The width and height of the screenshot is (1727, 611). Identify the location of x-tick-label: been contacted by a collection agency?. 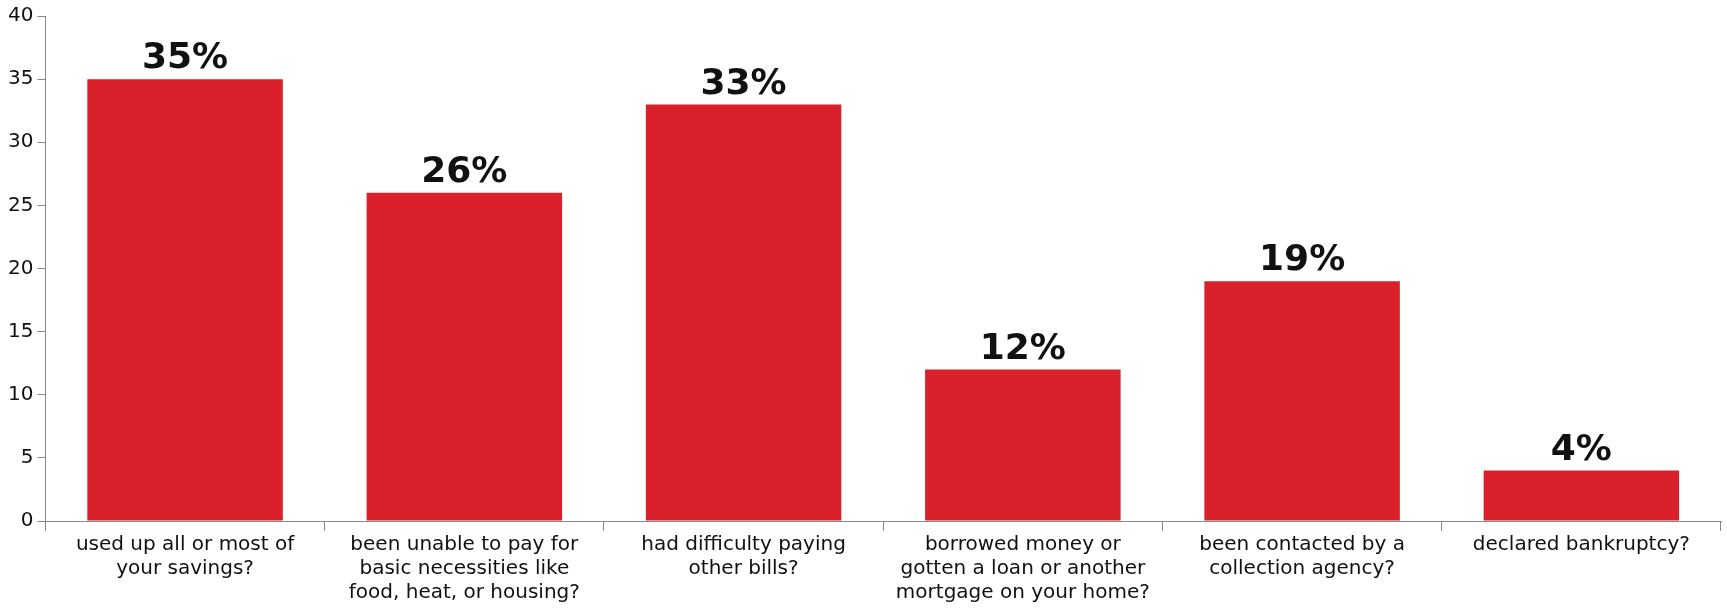
(1302, 555).